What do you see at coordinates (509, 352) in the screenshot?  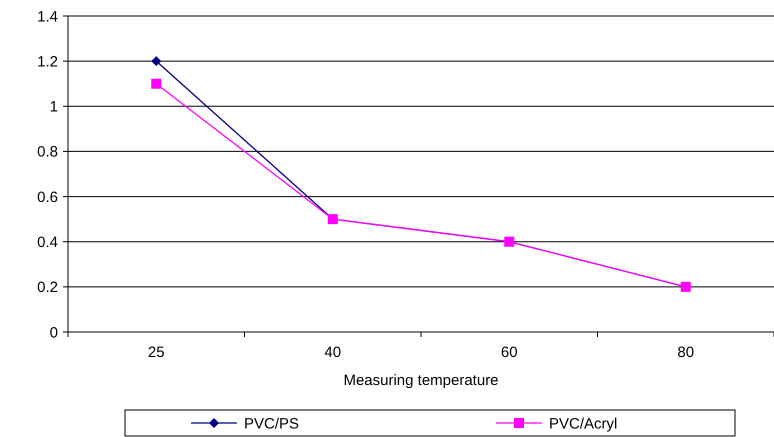 I see `x-tick-label: 60` at bounding box center [509, 352].